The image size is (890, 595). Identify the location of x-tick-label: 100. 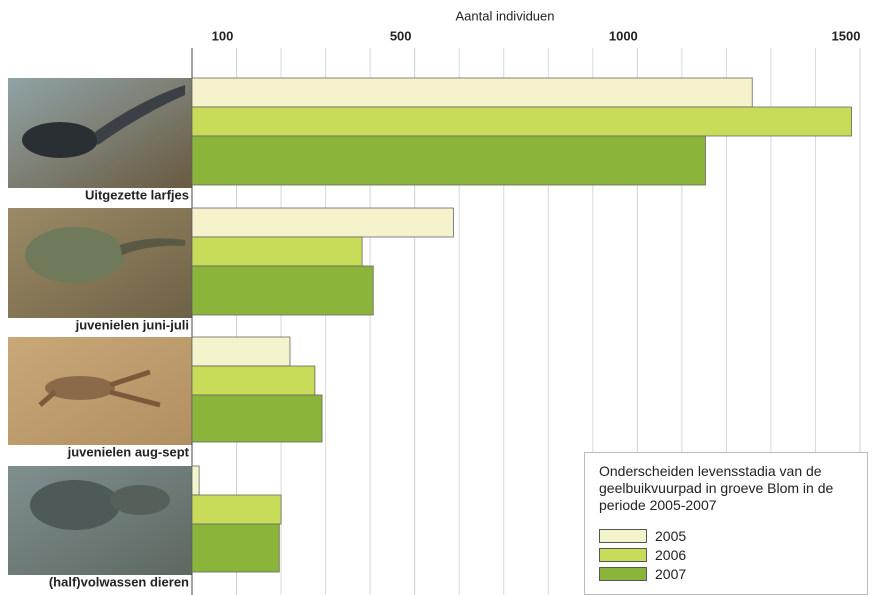
(223, 35).